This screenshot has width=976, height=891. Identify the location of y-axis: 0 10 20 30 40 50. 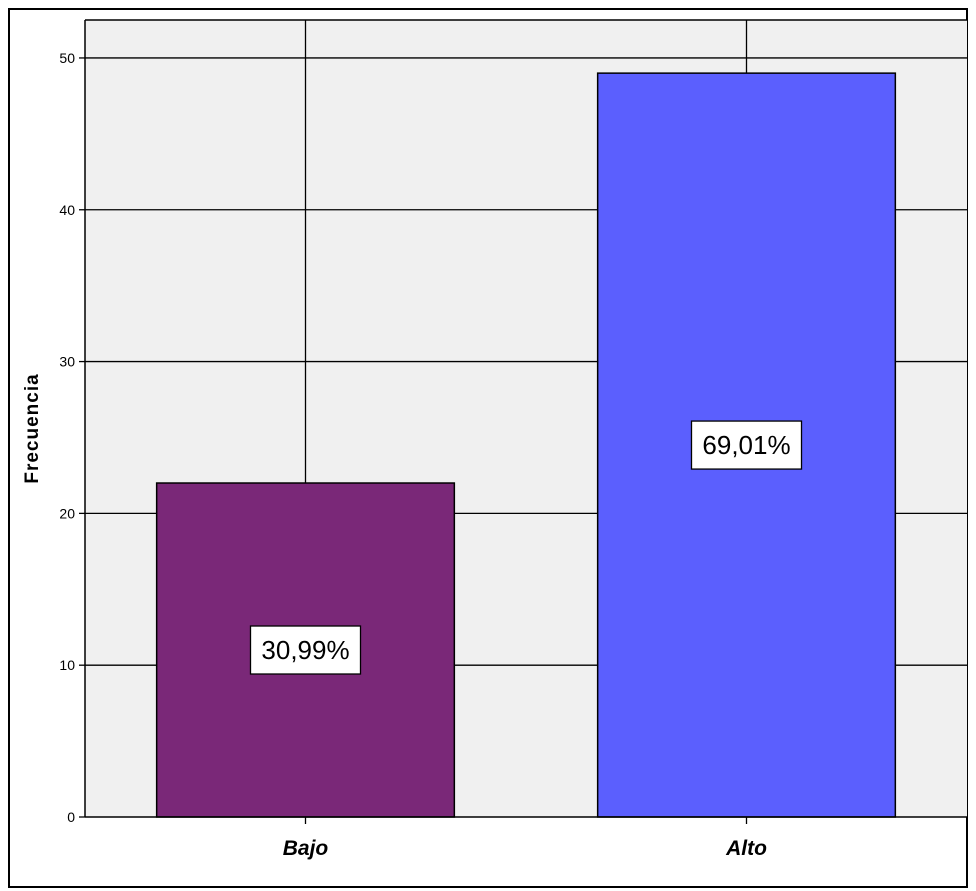
(72, 422).